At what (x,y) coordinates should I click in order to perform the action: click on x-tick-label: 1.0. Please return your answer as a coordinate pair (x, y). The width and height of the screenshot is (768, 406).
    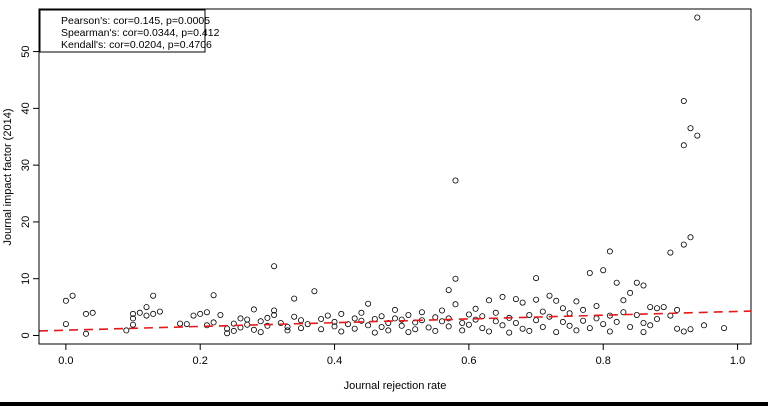
    Looking at the image, I should click on (737, 361).